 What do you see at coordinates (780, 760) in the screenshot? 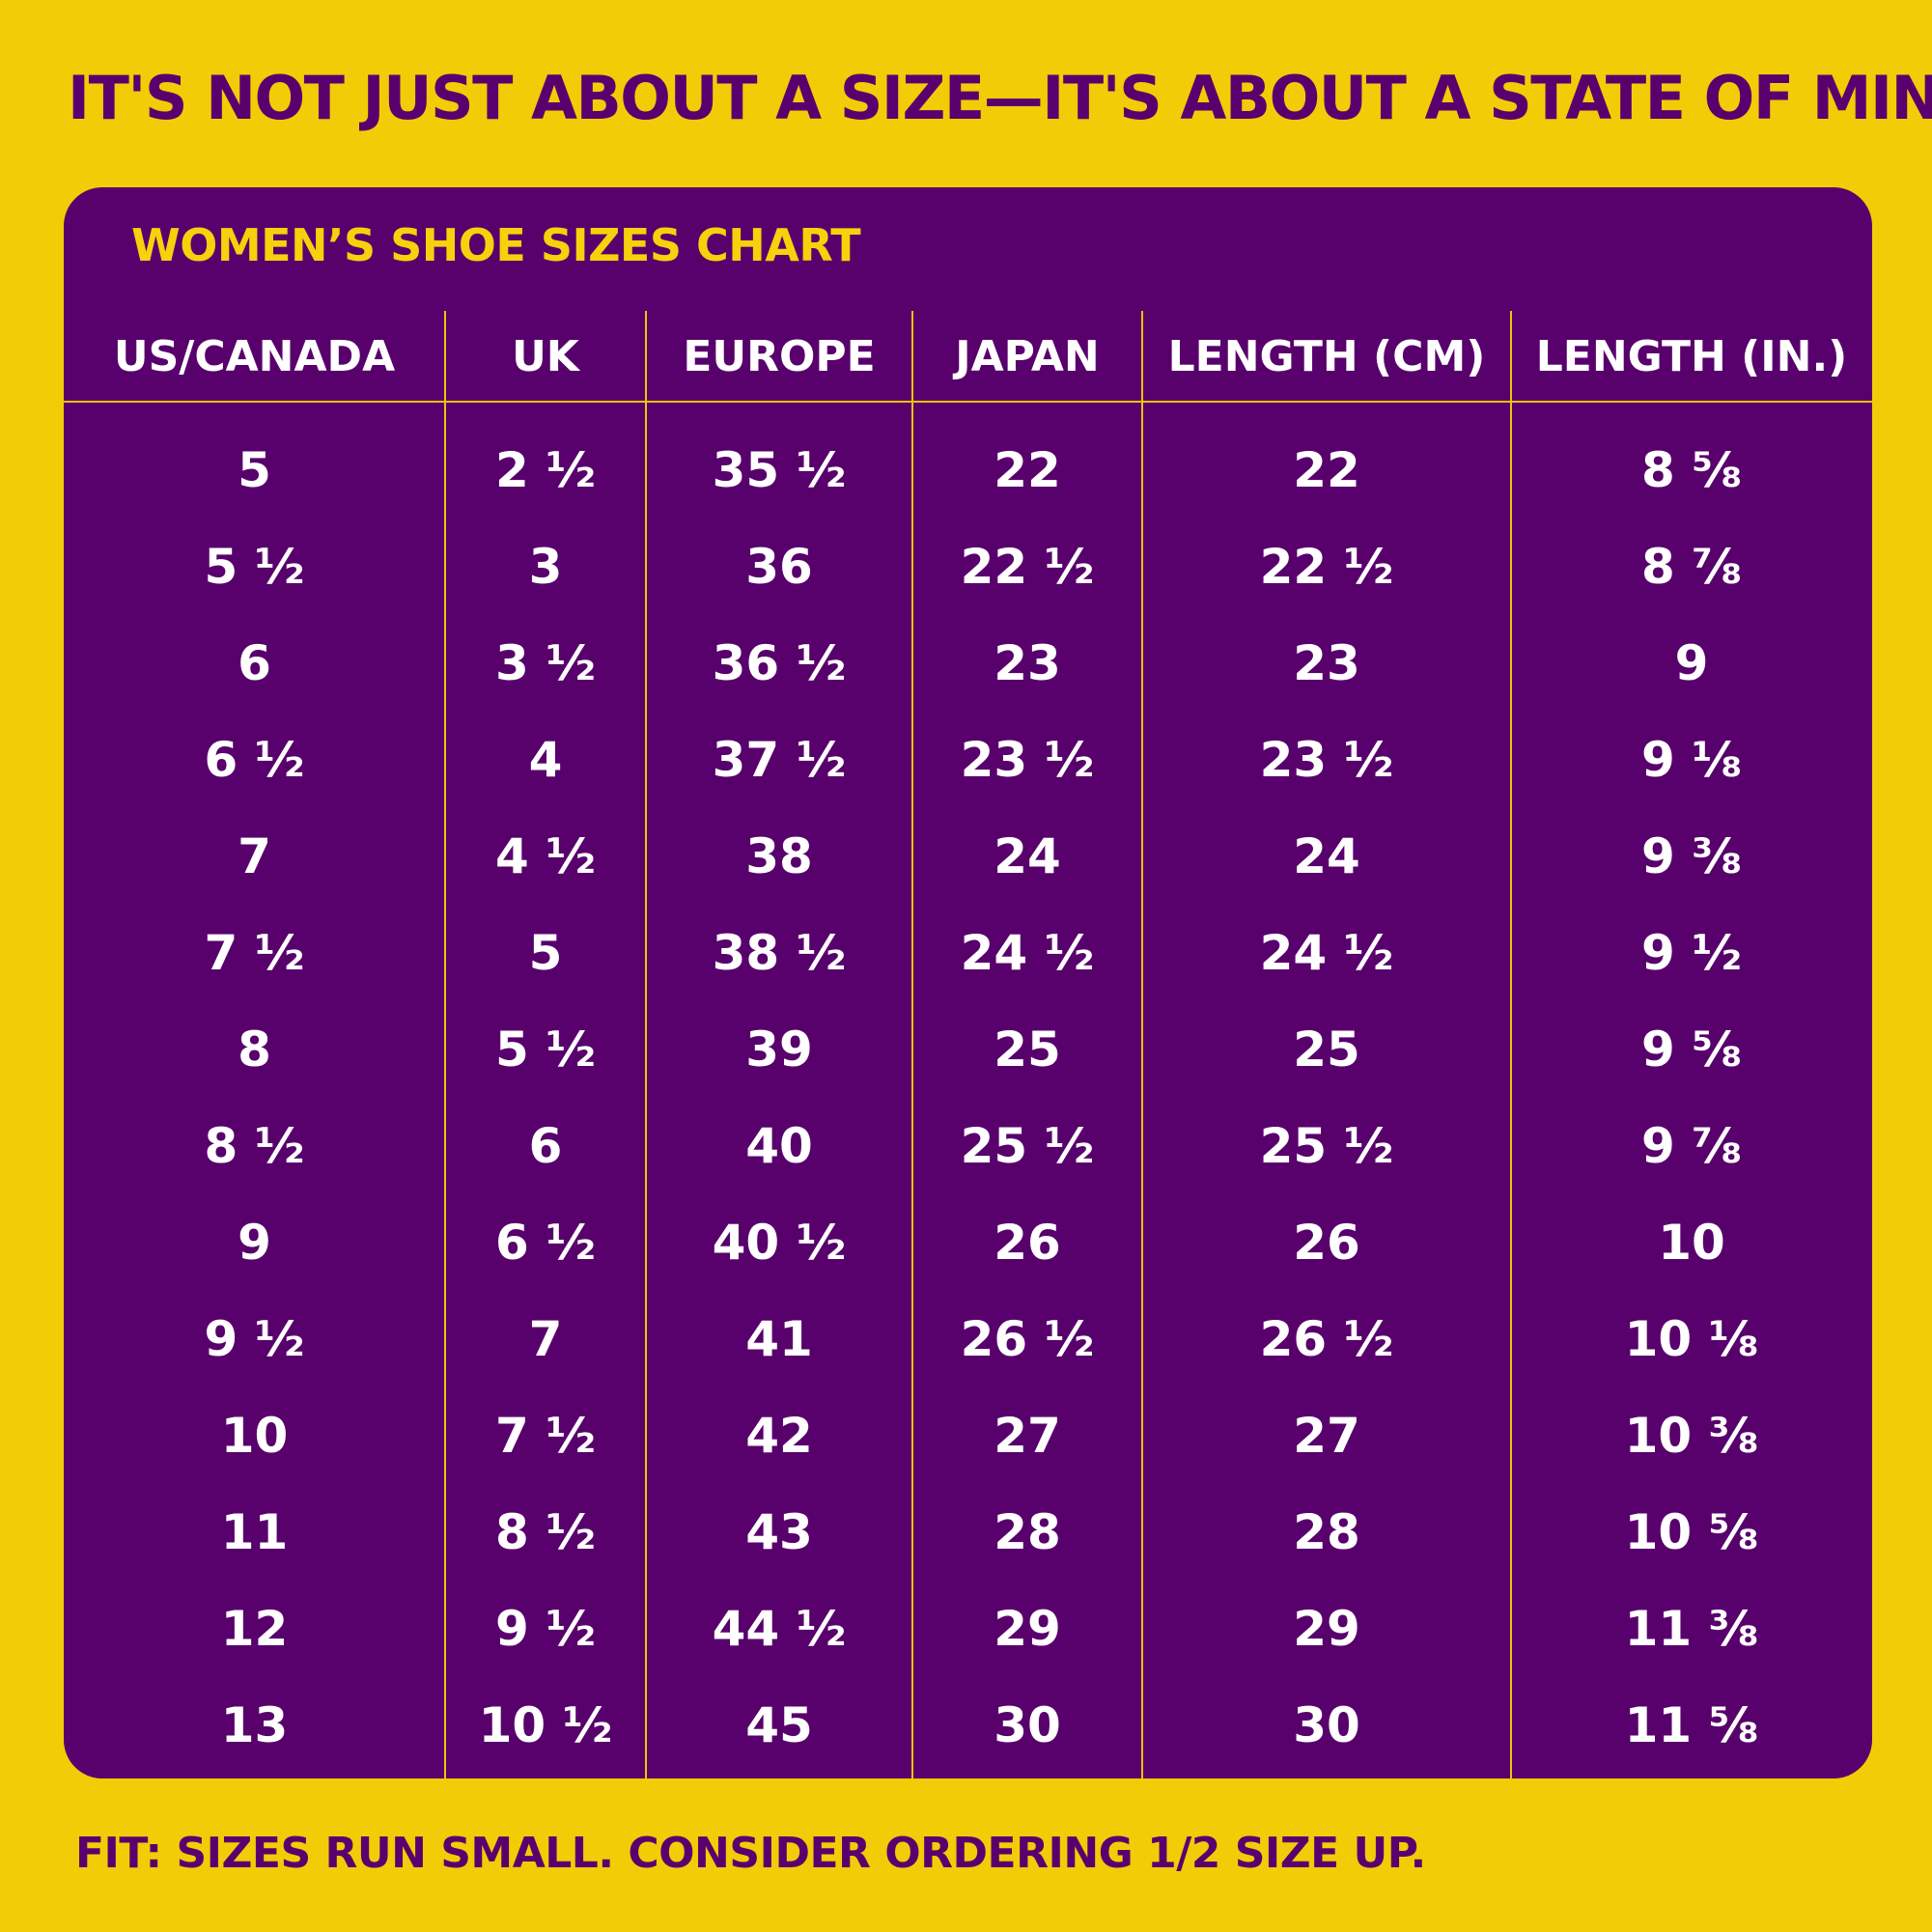
I see `cell-europe: 37 ½` at bounding box center [780, 760].